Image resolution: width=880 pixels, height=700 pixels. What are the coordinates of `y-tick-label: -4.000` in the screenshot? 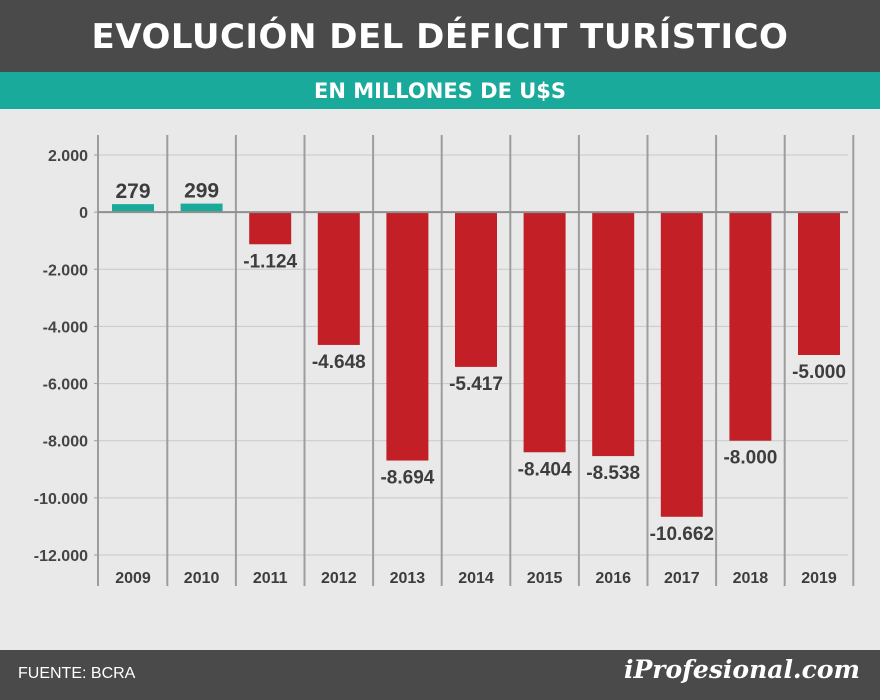 It's located at (65, 327).